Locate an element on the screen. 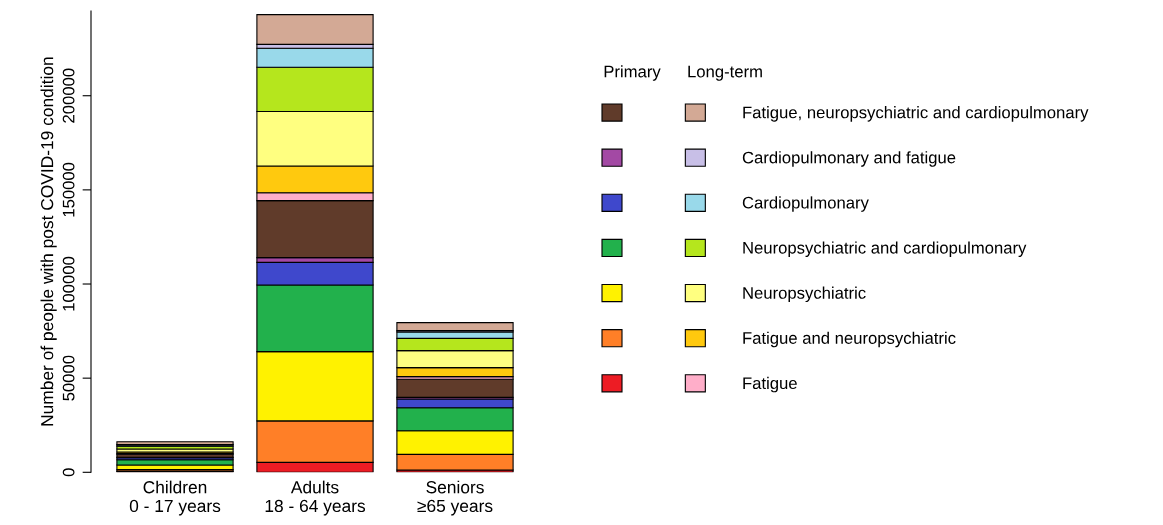  y-tick-label: 200000 is located at coordinates (68, 95).